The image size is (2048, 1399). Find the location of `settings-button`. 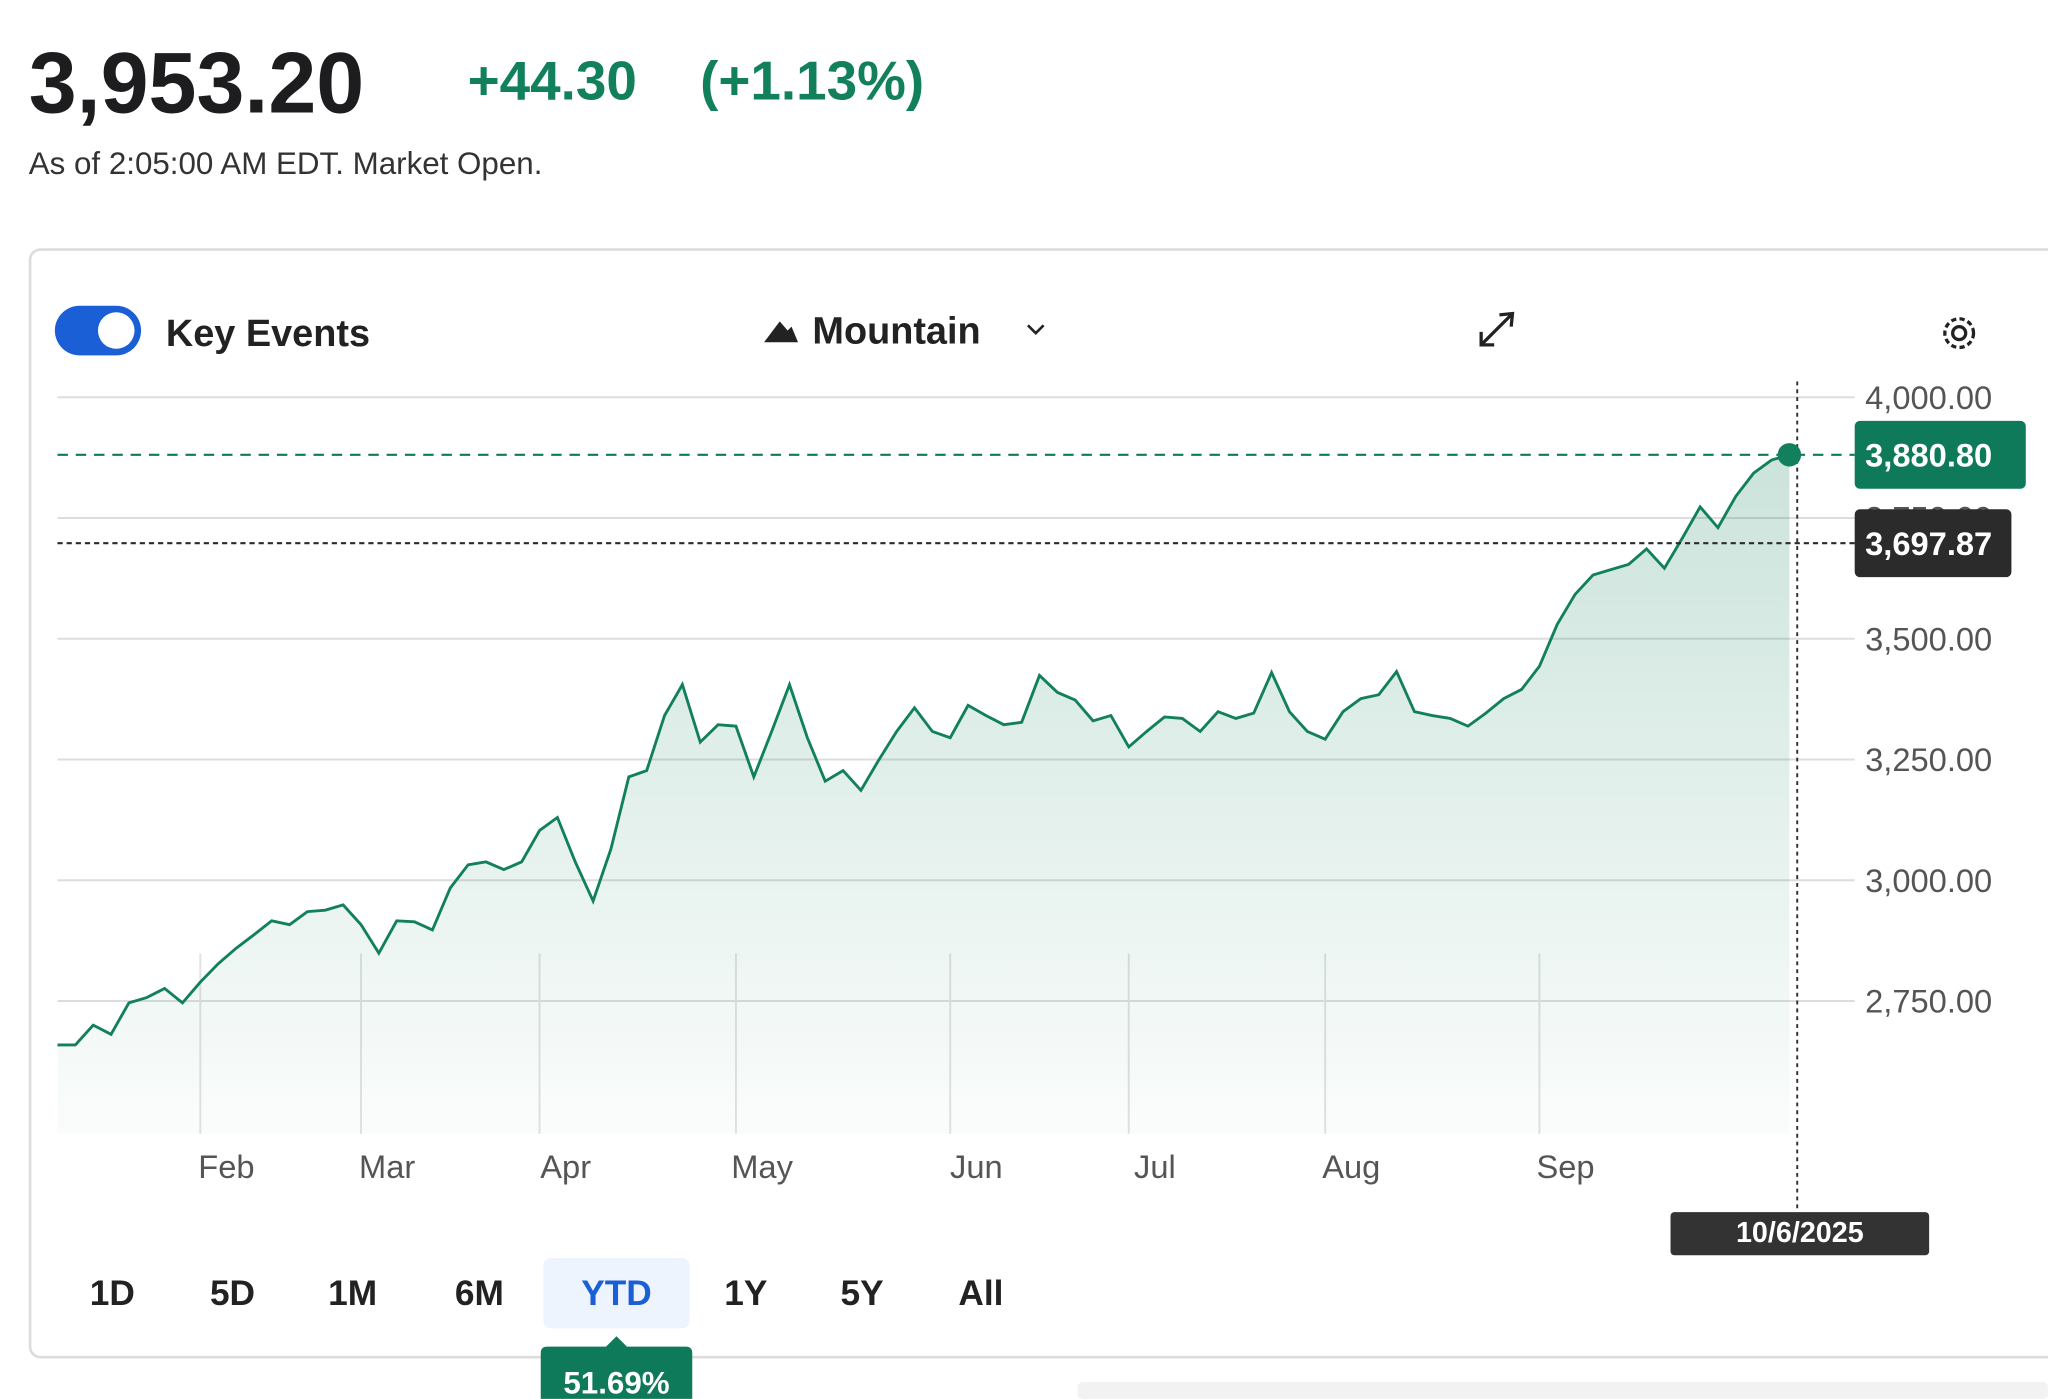

settings-button is located at coordinates (1959, 333).